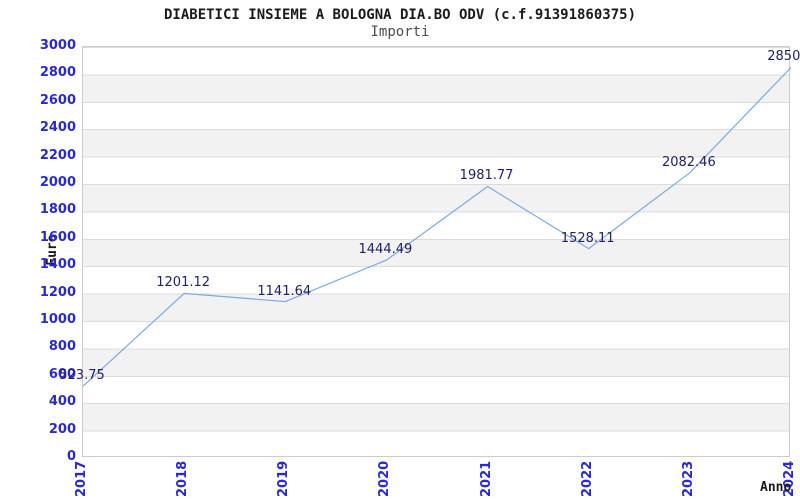 Image resolution: width=800 pixels, height=500 pixels. Describe the element at coordinates (587, 478) in the screenshot. I see `x-tick-label: 2022` at that location.